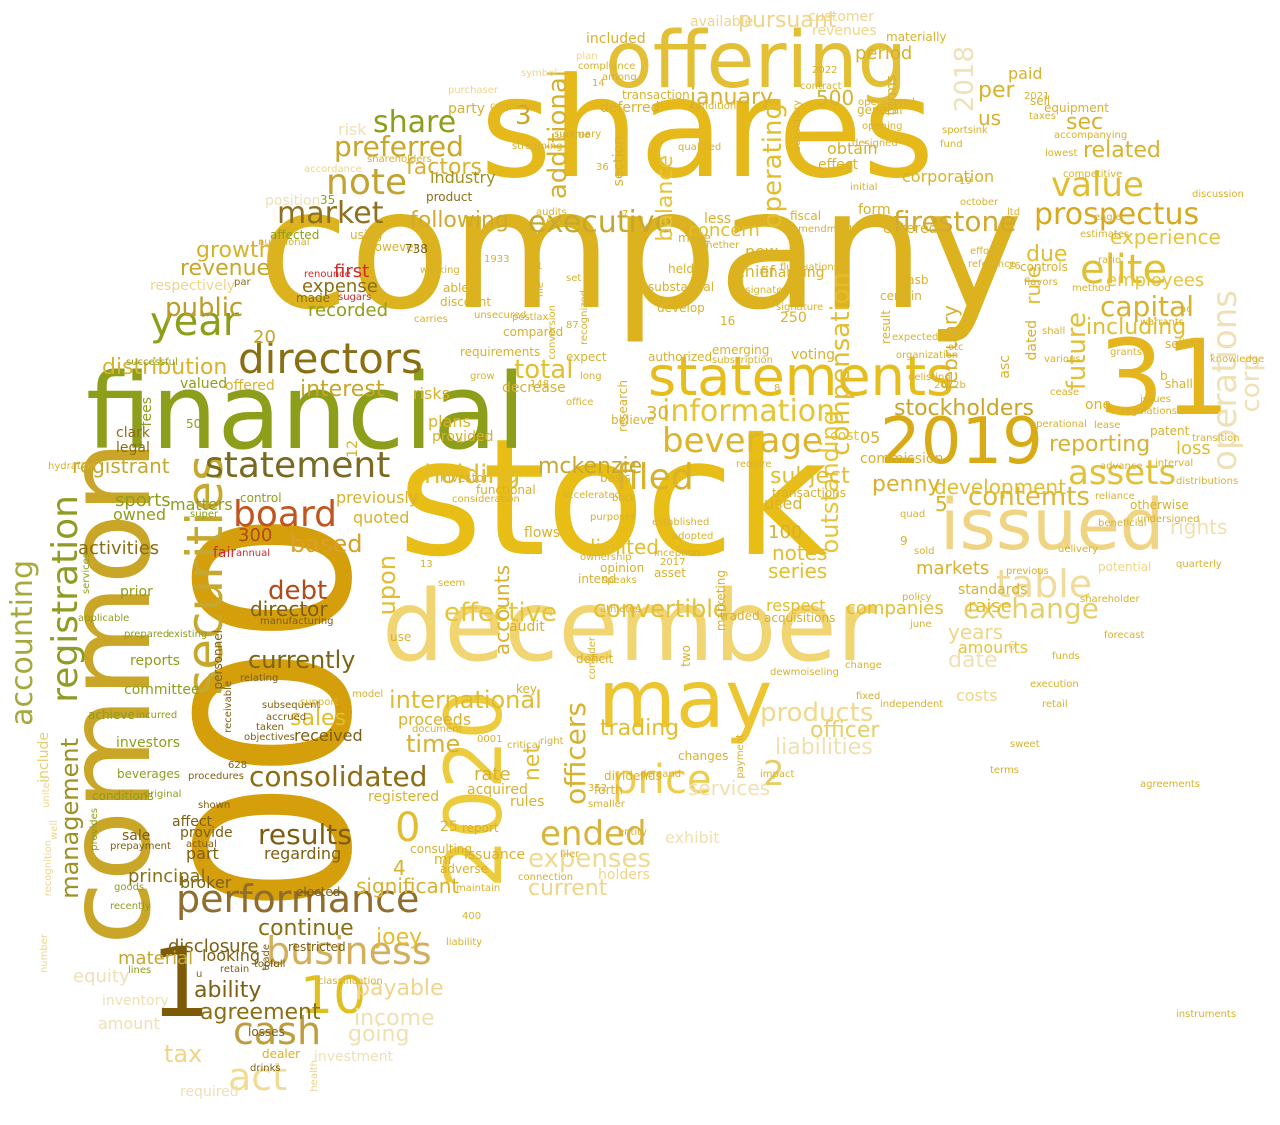  I want to click on word-valued: valued, so click(204, 384).